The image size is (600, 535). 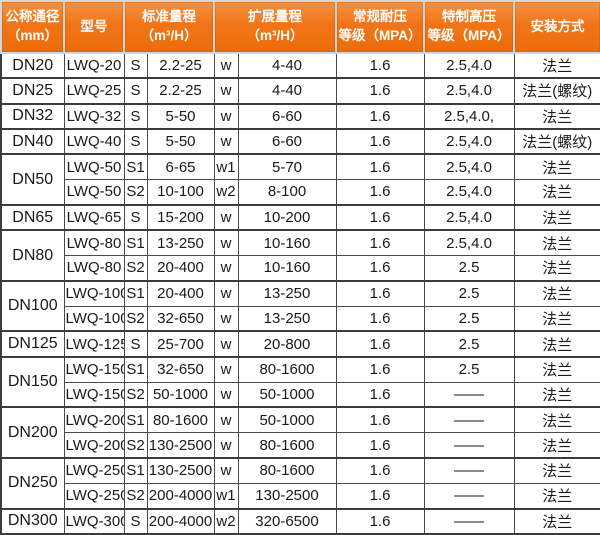 I want to click on cell-ext-range: 4-40, so click(x=287, y=91).